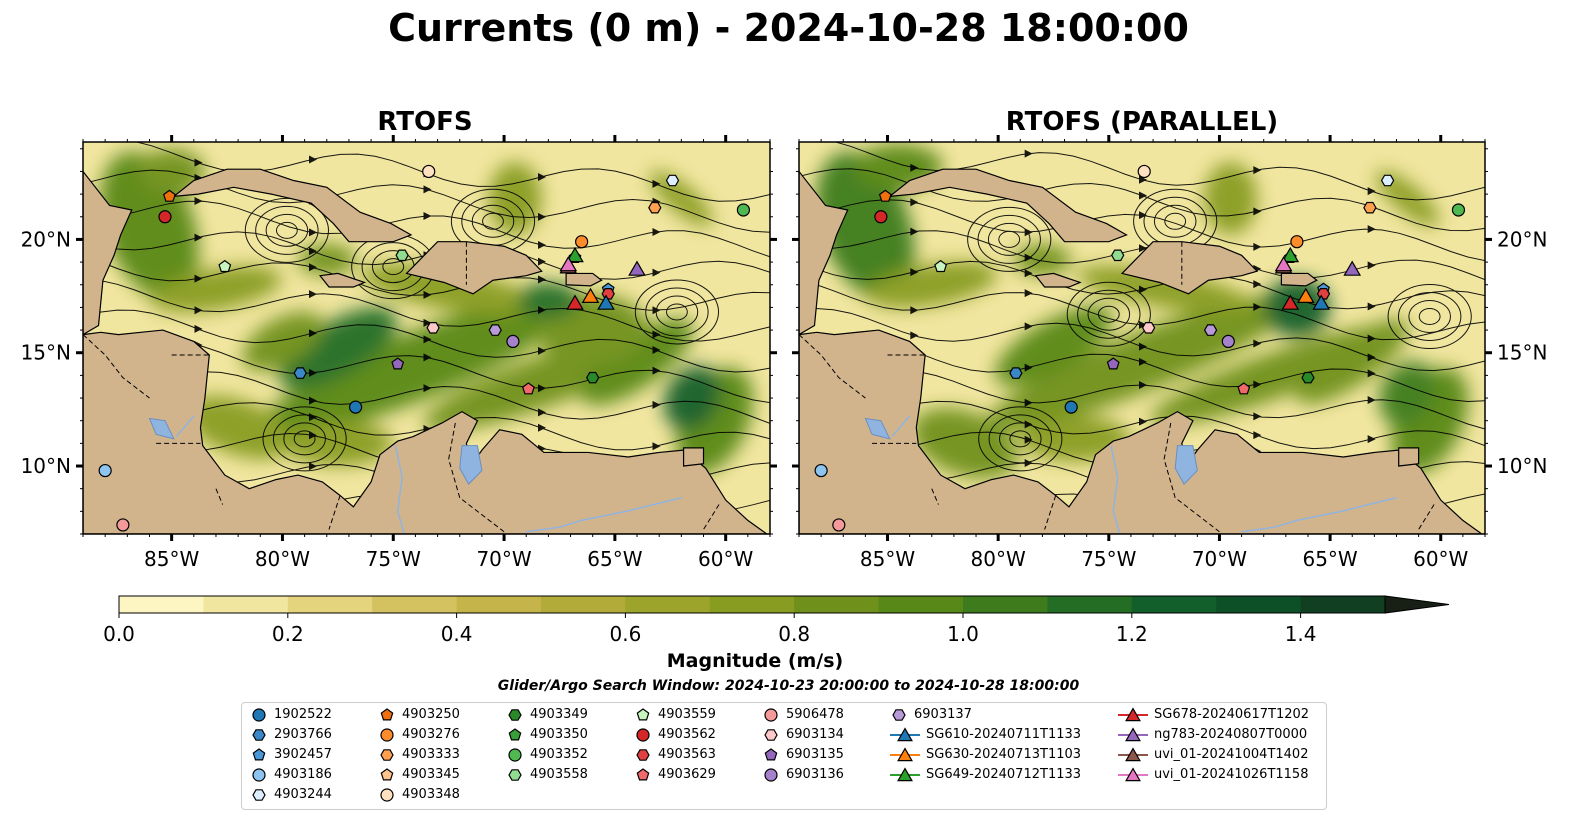 Image resolution: width=1577 pixels, height=827 pixels. Describe the element at coordinates (985, 755) in the screenshot. I see `legend-entry-SG630-20240713T1103: SG630-20240713T1103` at that location.